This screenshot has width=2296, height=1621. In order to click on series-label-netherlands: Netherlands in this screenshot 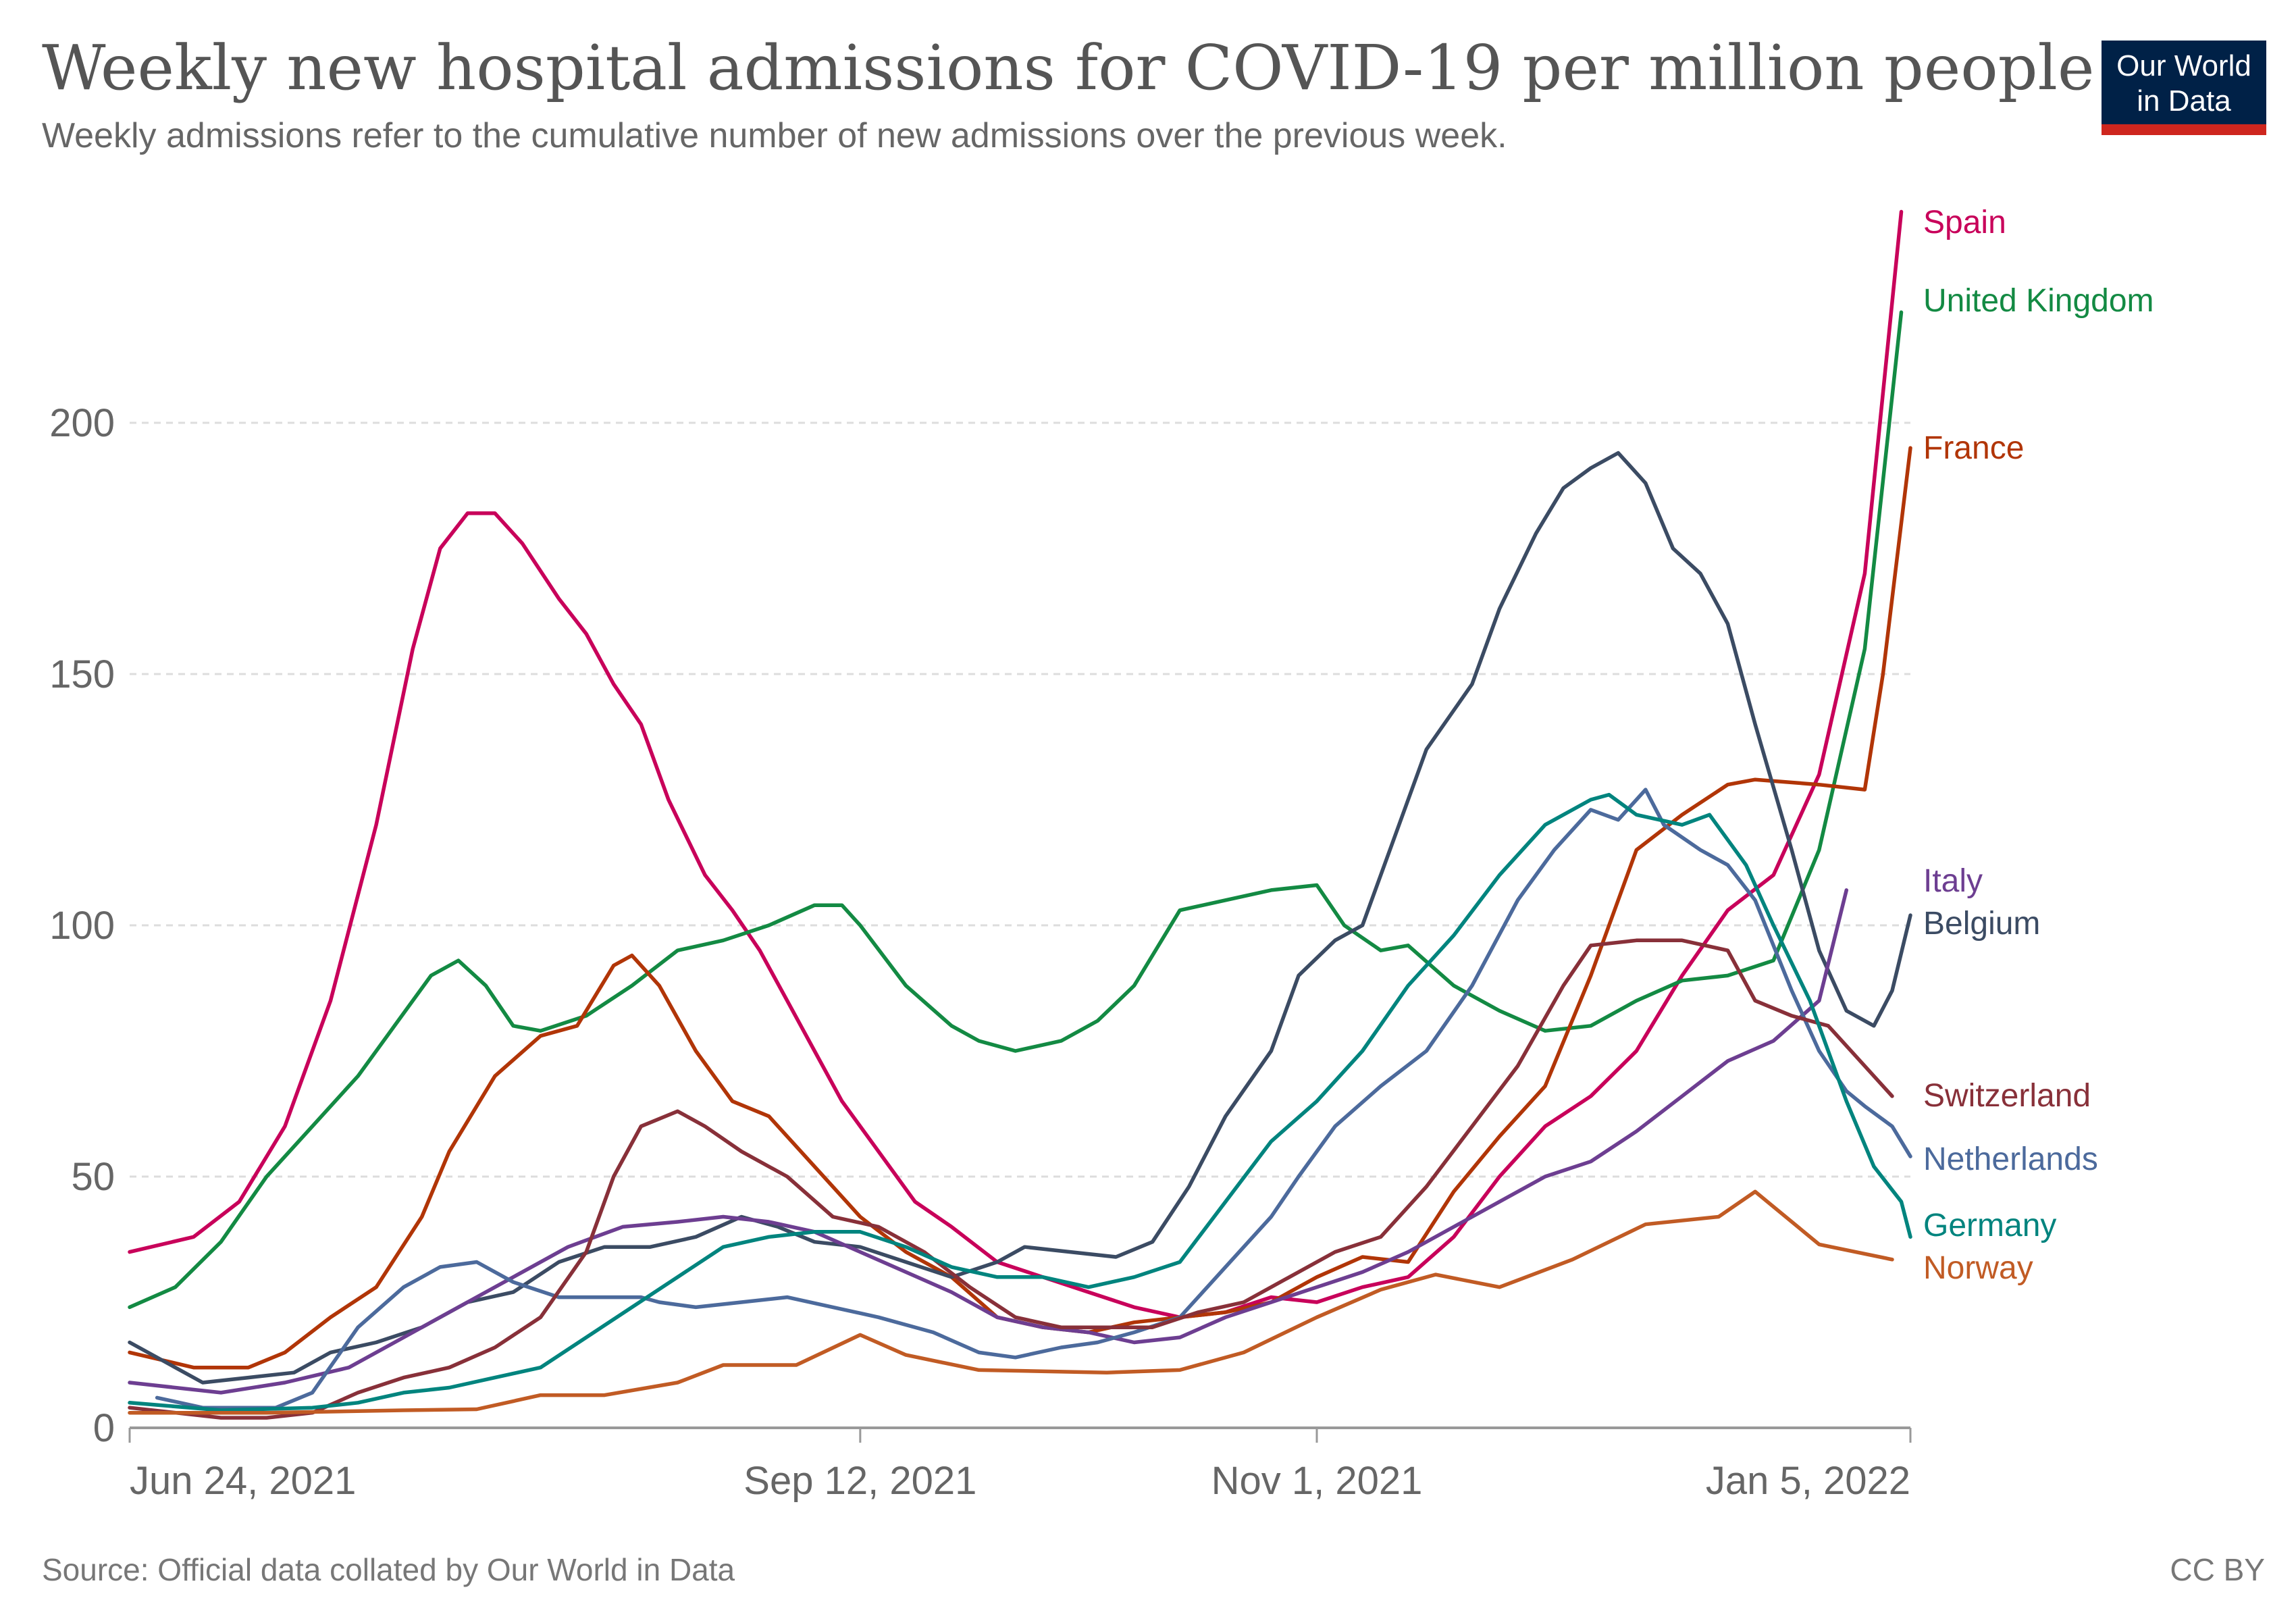, I will do `click(2011, 1159)`.